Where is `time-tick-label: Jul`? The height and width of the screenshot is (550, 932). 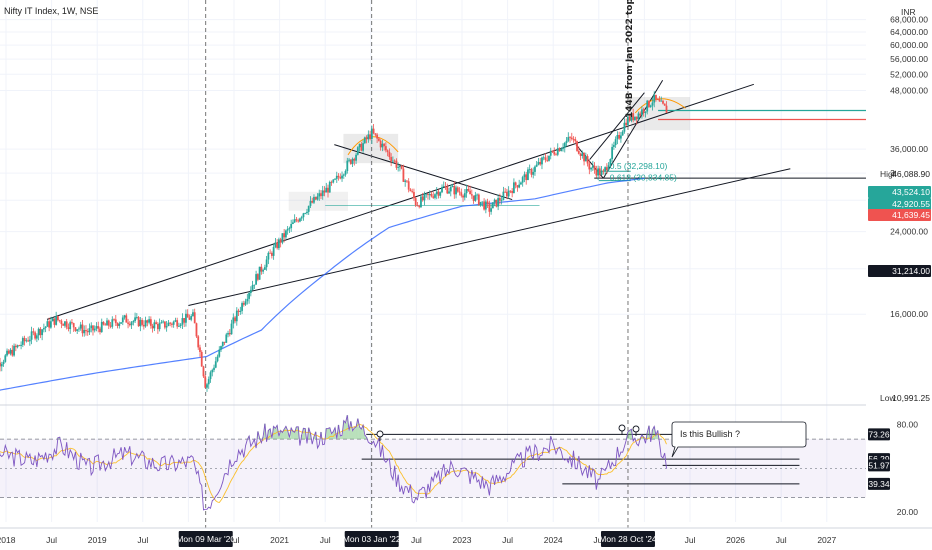
time-tick-label: Jul is located at coordinates (598, 540).